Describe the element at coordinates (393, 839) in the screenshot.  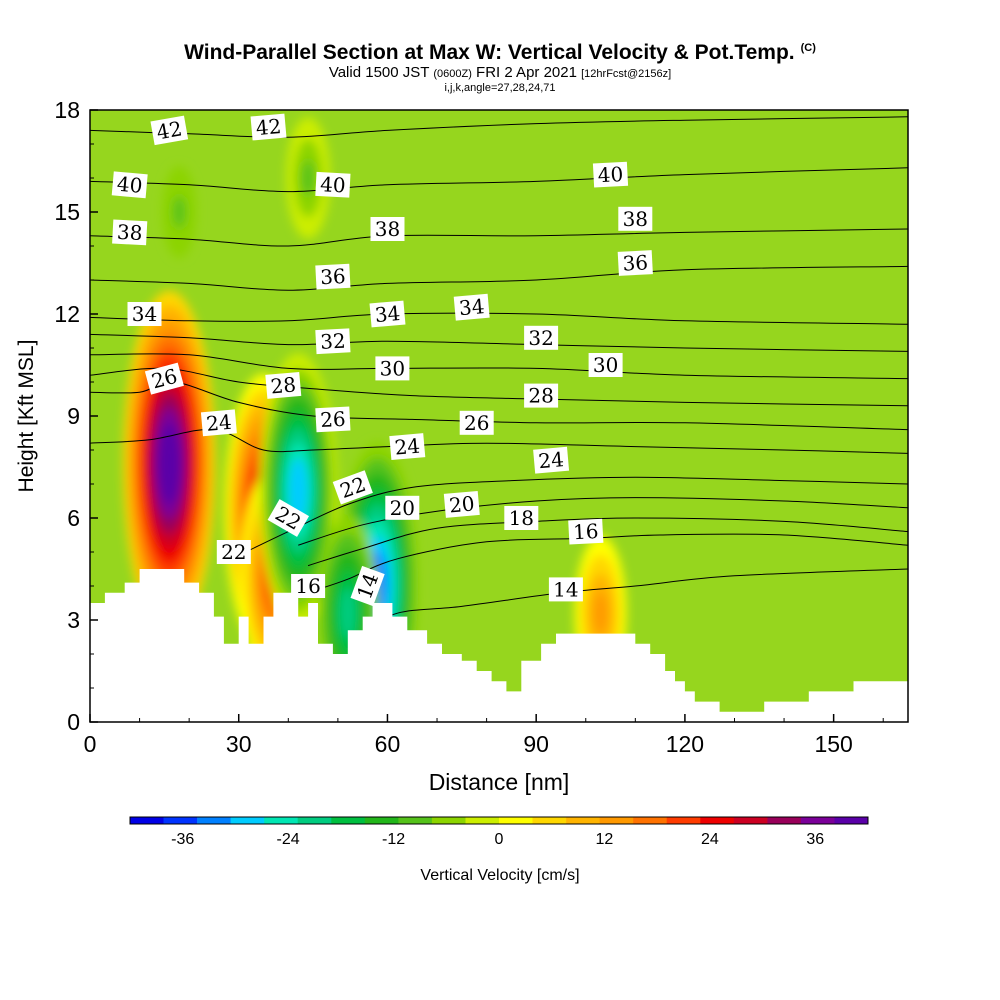
I see `colorbar-tick--12: -12` at that location.